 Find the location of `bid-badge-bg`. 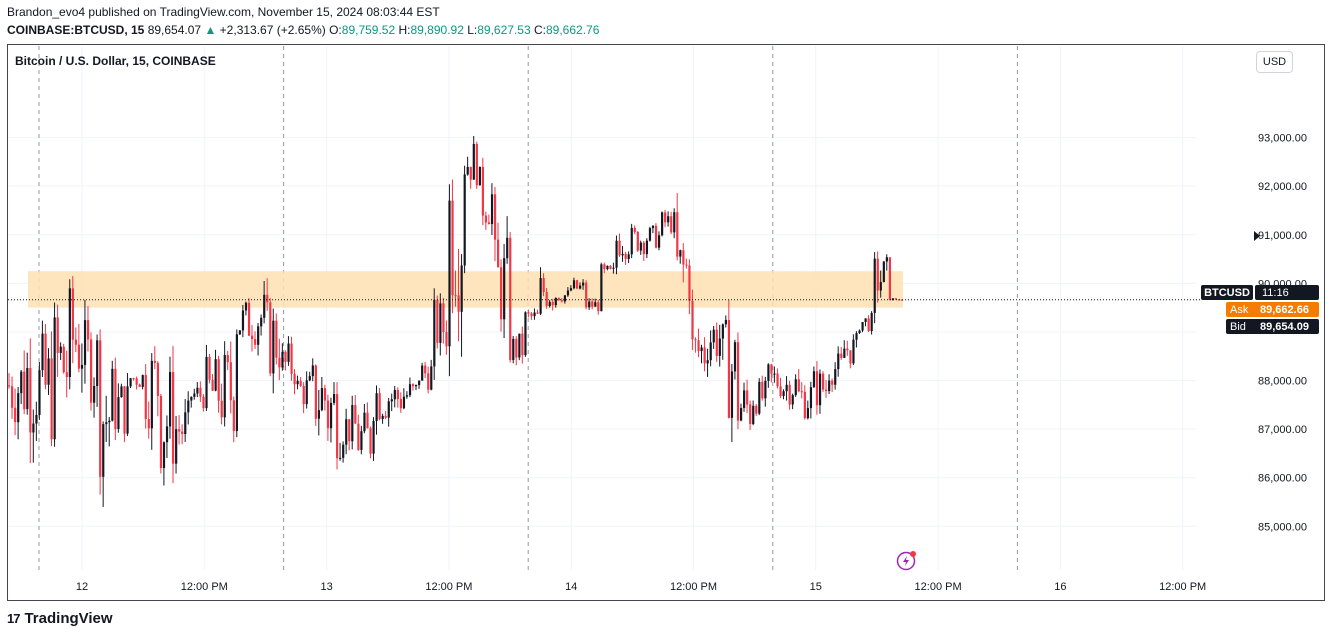

bid-badge-bg is located at coordinates (1272, 326).